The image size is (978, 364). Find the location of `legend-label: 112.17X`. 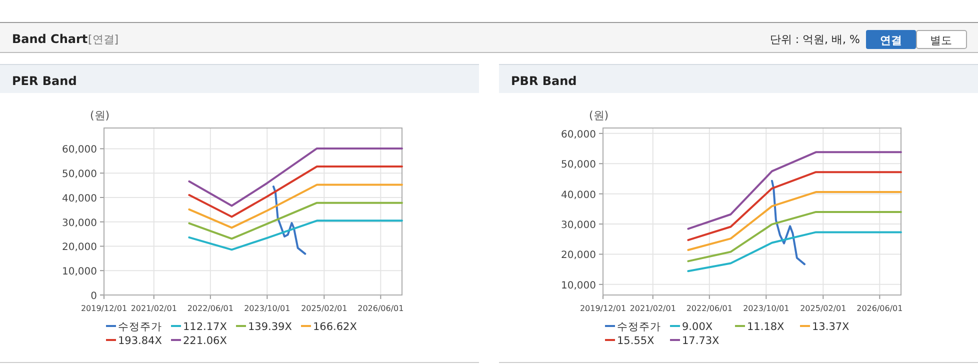

legend-label: 112.17X is located at coordinates (205, 327).